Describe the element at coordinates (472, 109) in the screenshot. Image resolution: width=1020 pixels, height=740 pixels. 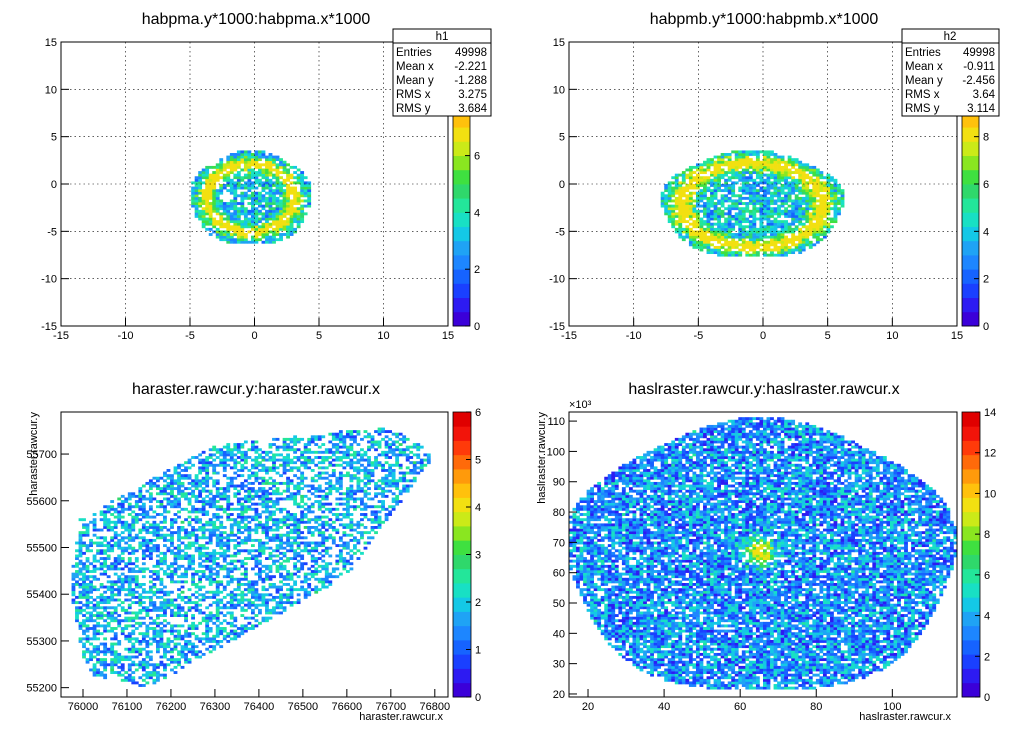
I see `stats-value: 3.684` at that location.